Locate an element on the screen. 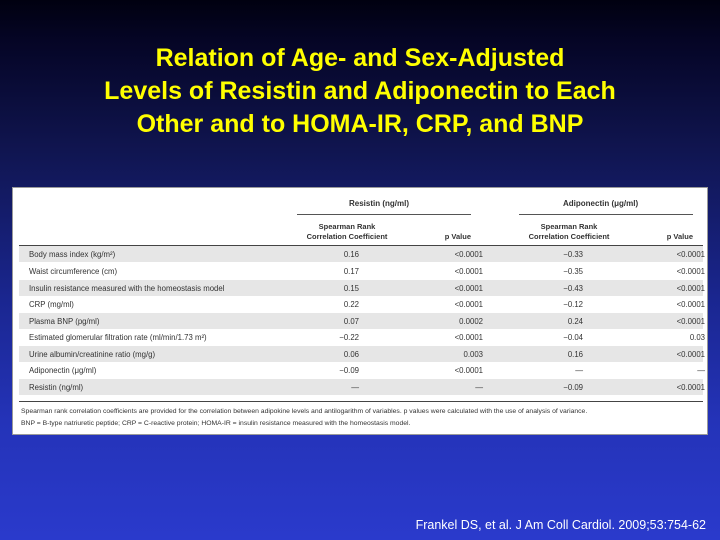 The image size is (720, 540). group-header-resistin: Resistin (ng/ml) is located at coordinates (379, 203).